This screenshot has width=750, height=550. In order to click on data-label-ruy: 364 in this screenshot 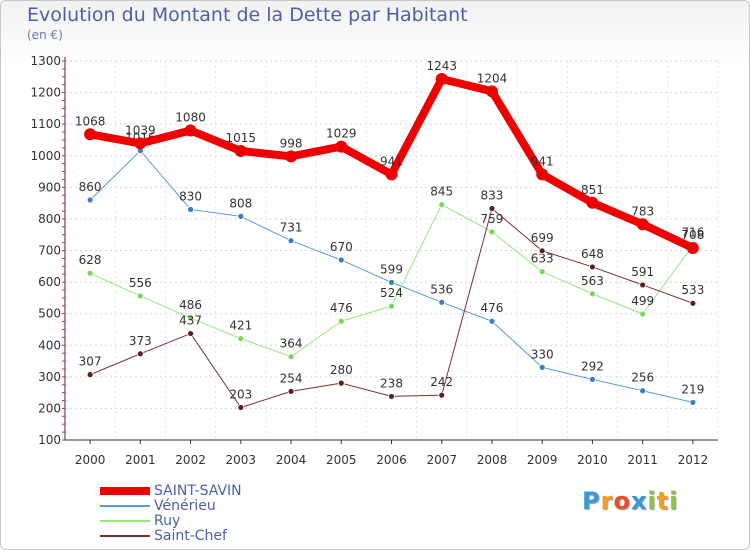, I will do `click(291, 344)`.